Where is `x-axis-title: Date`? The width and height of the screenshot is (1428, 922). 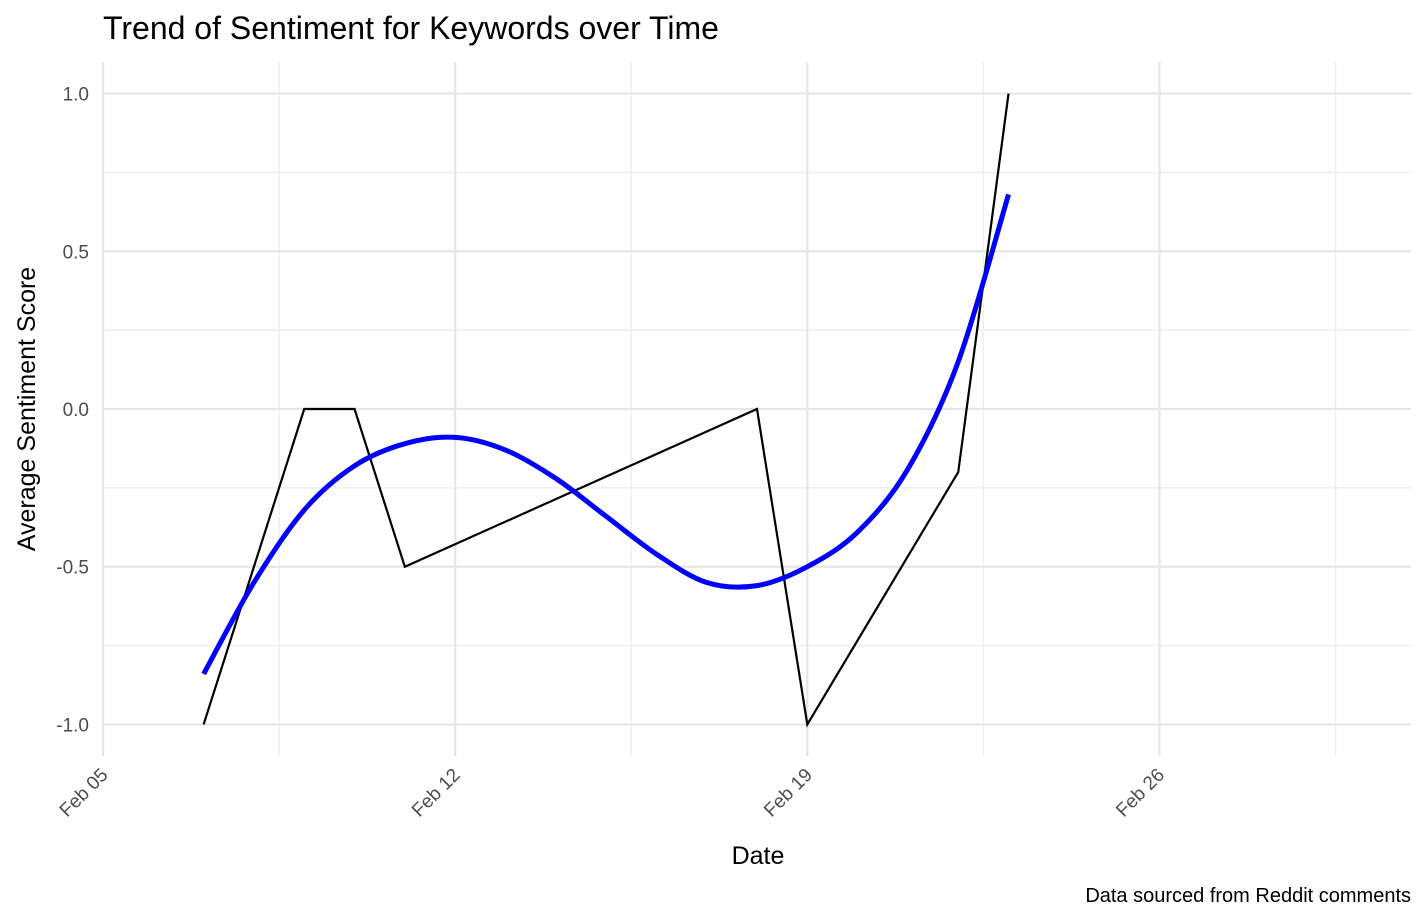 x-axis-title: Date is located at coordinates (758, 856).